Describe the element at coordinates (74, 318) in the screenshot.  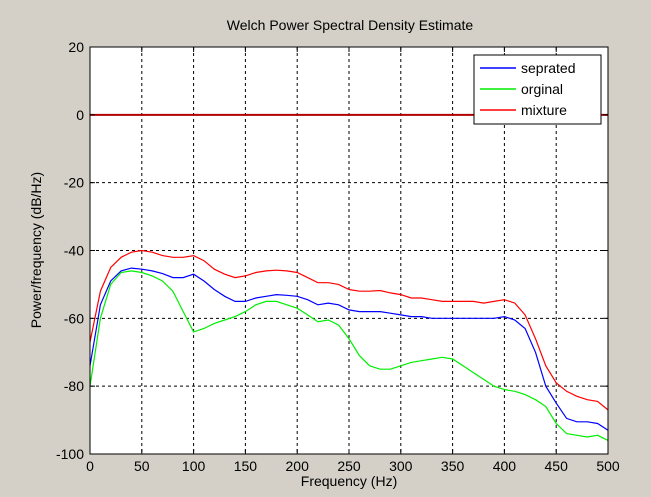
I see `y-tick-label: -60` at that location.